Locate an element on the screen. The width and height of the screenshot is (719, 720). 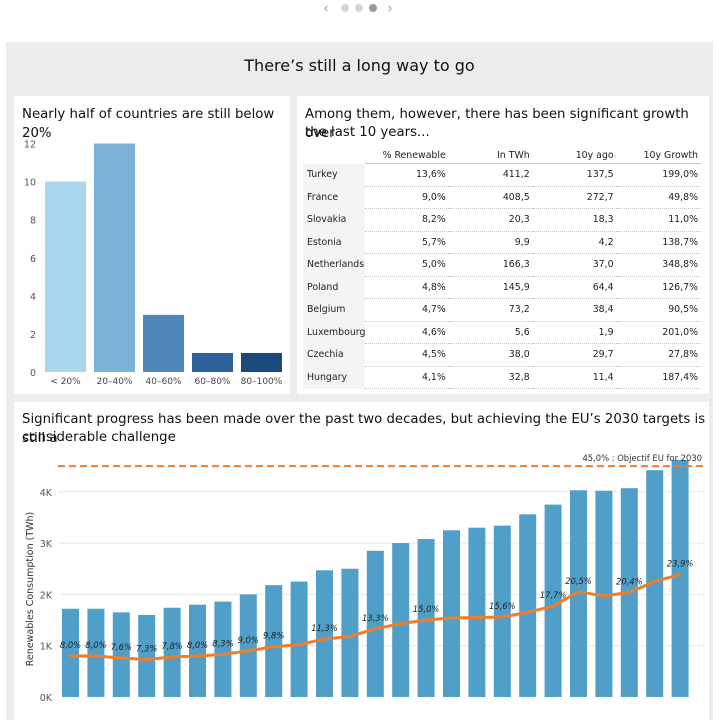
ten-years-ago-cell: 37,0 is located at coordinates (574, 265).